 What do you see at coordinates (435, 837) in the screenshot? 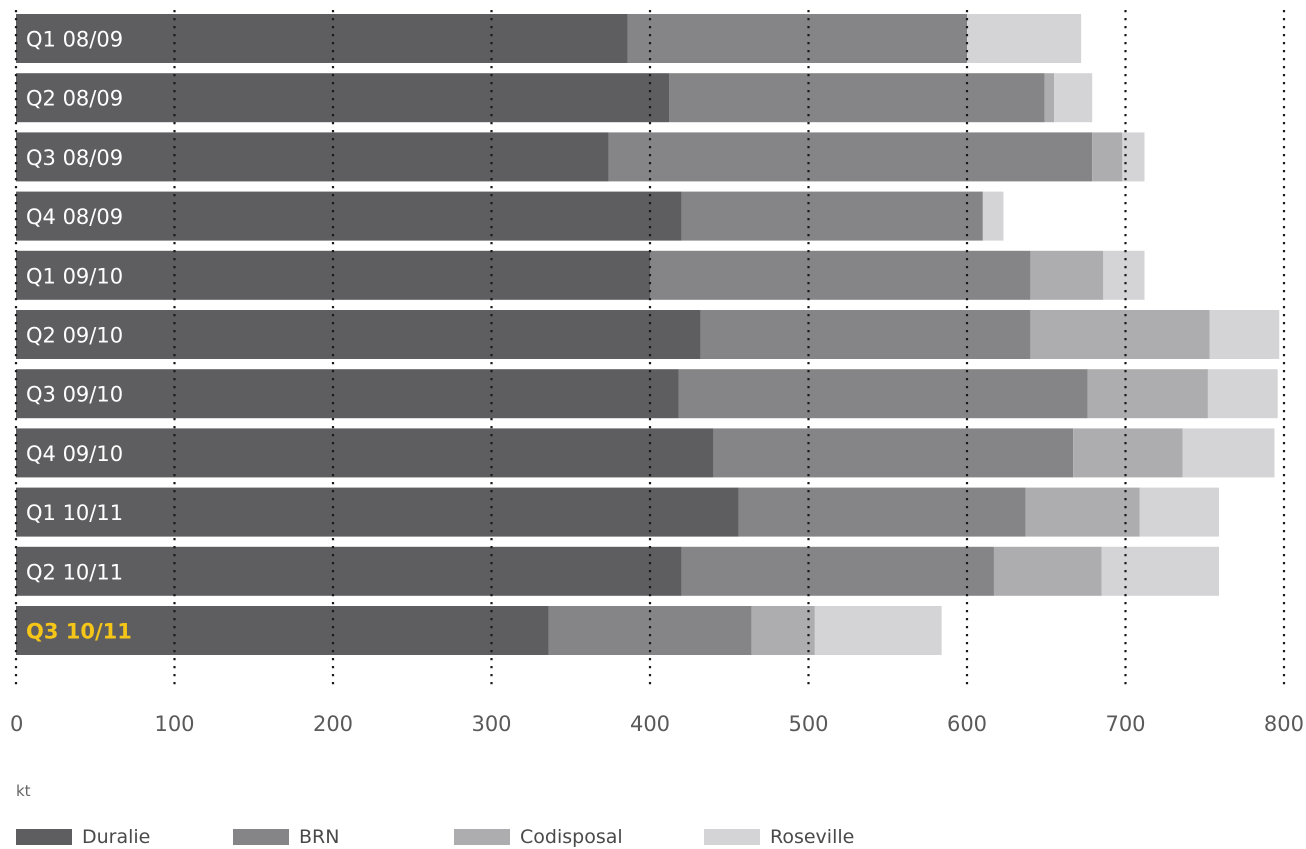
I see `legend: Duralie BRN Codisposal Roseville` at bounding box center [435, 837].